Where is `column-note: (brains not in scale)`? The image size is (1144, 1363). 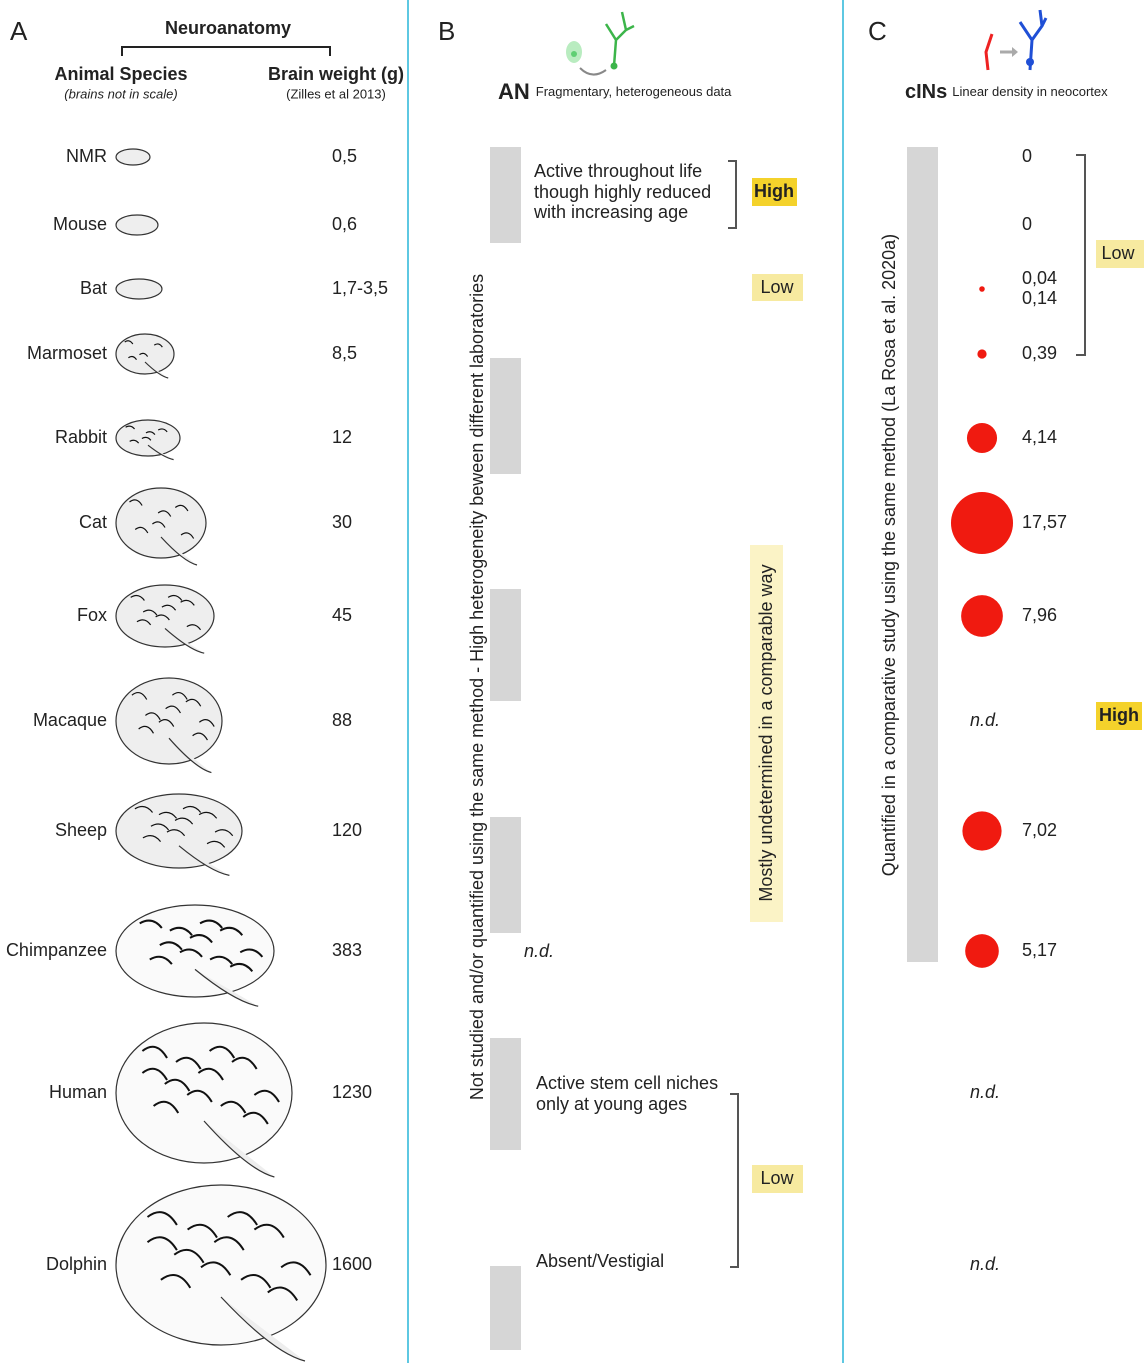 column-note: (brains not in scale) is located at coordinates (120, 93).